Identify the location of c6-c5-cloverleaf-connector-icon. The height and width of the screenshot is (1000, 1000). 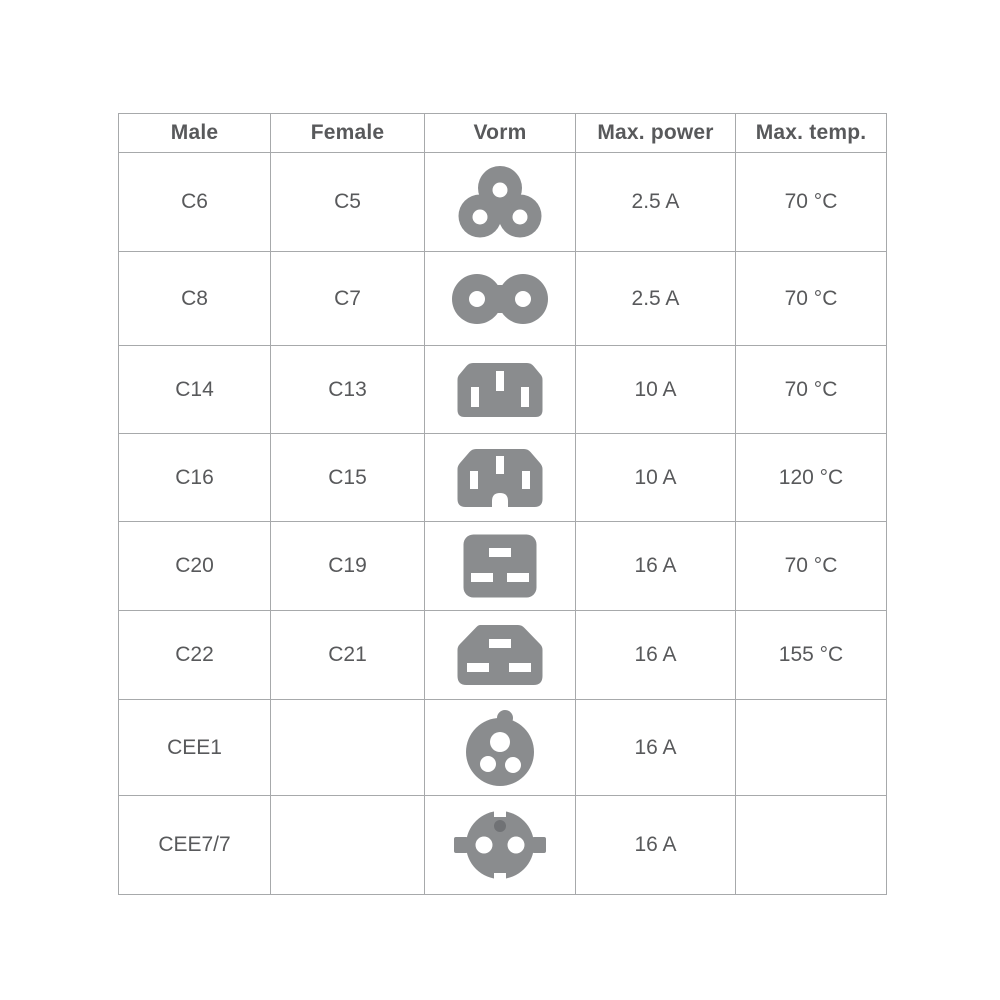
(500, 202).